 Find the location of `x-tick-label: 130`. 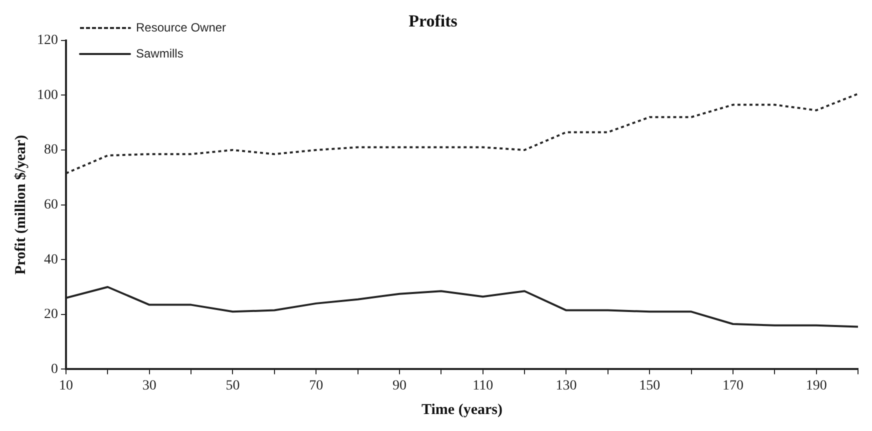

x-tick-label: 130 is located at coordinates (566, 386).